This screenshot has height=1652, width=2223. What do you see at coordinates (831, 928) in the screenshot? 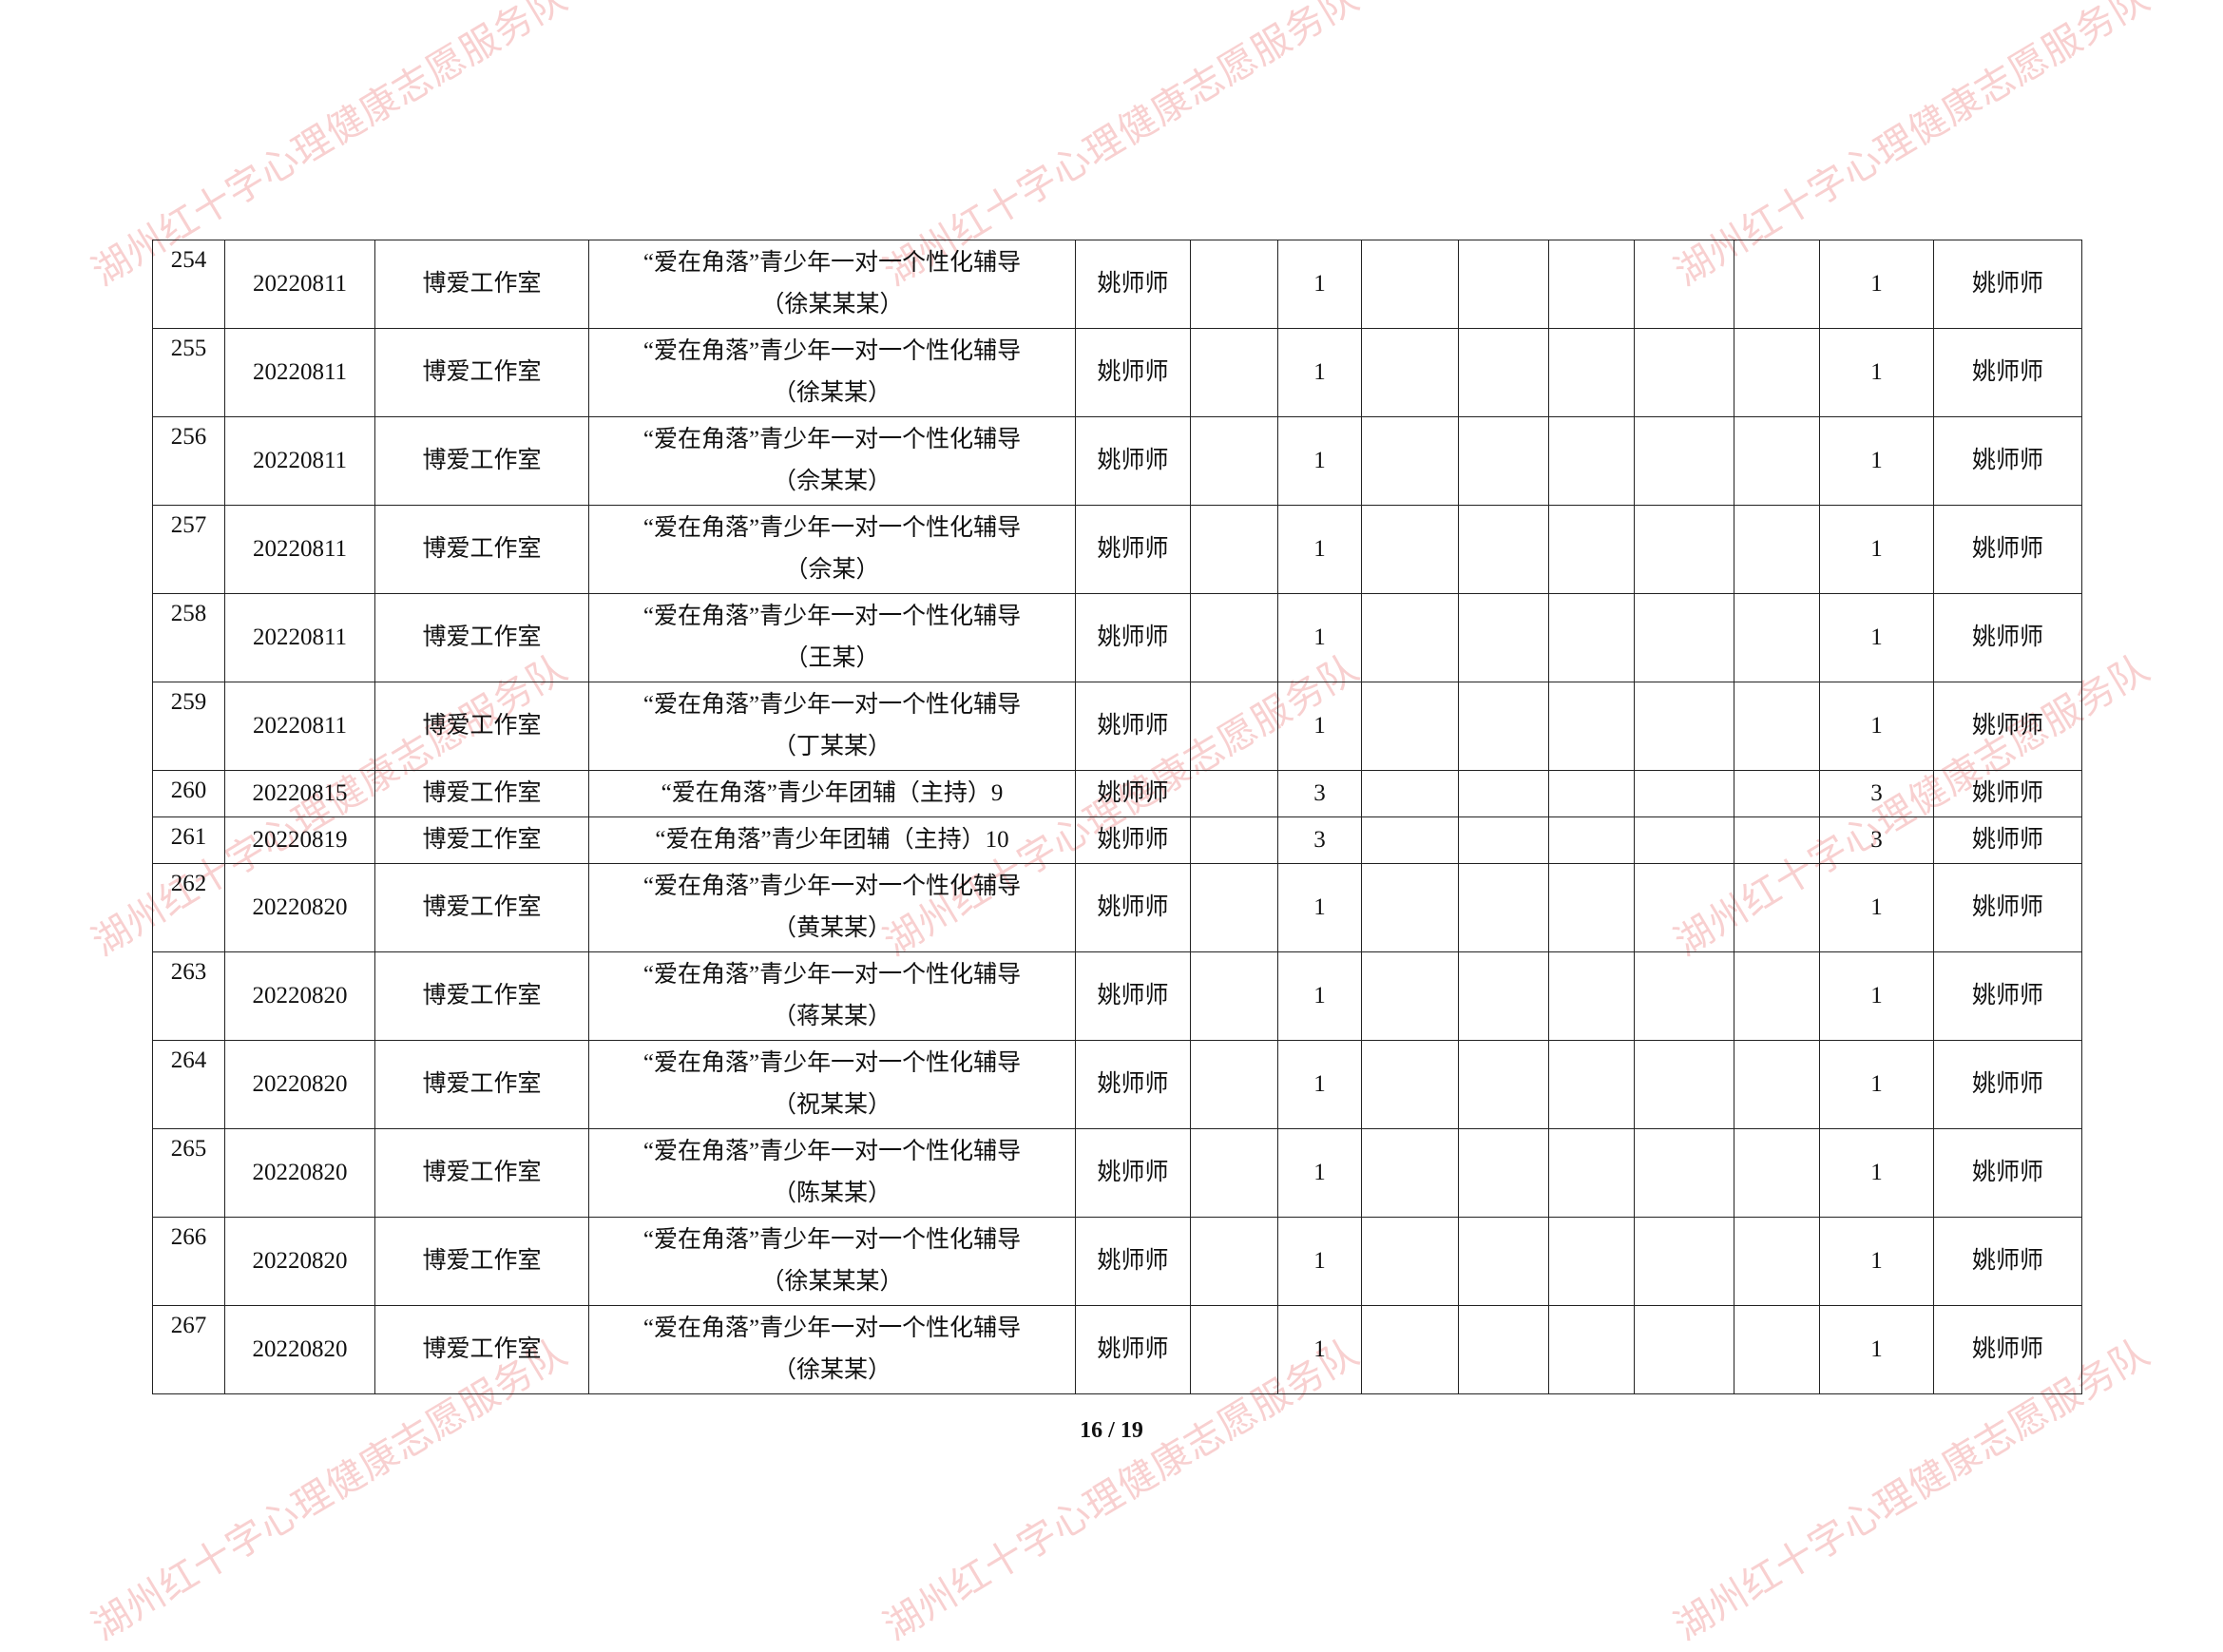
I see `activity-line: （黄某某）` at bounding box center [831, 928].